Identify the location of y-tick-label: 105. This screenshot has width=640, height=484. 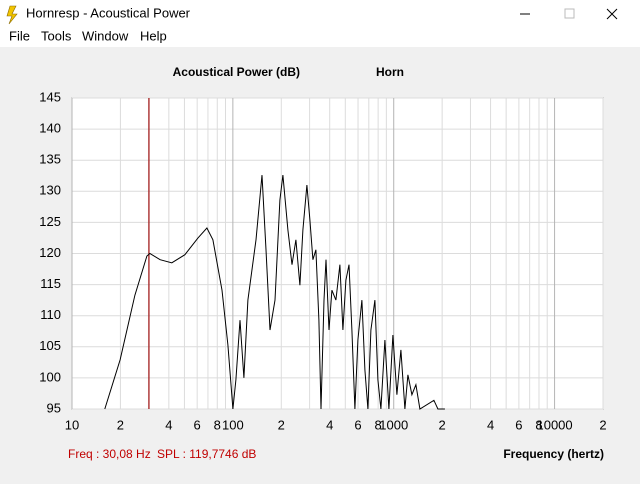
(50, 345).